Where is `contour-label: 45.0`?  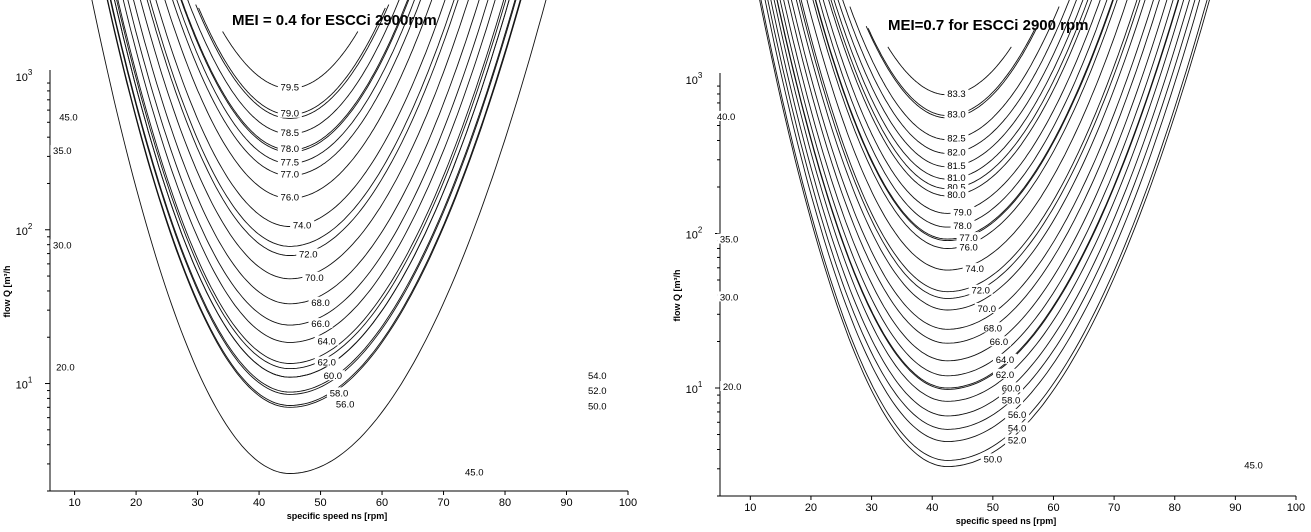 contour-label: 45.0 is located at coordinates (474, 472).